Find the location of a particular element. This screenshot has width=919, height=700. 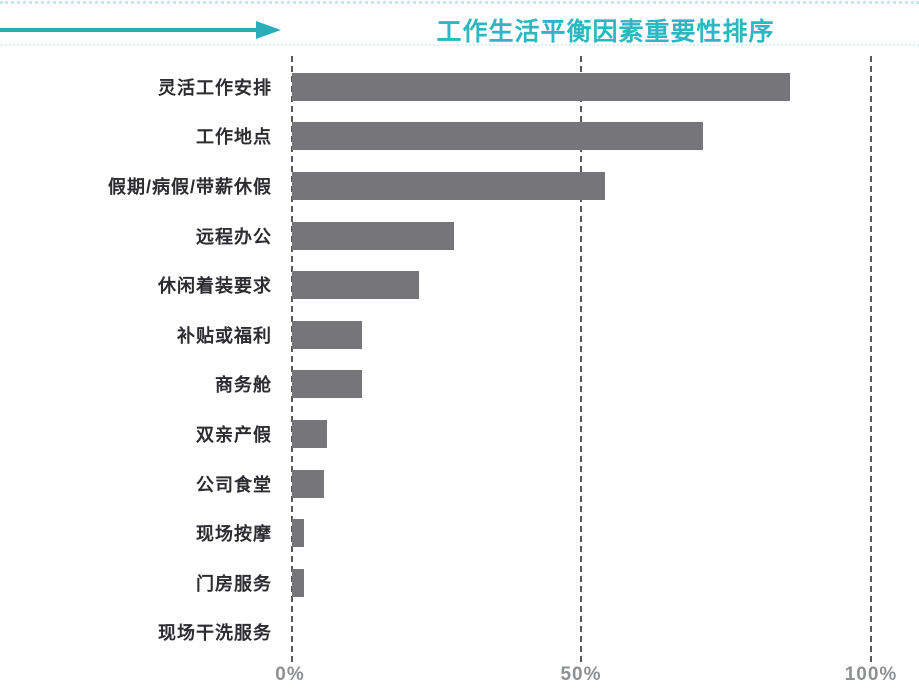

category-label: 现场按摩 is located at coordinates (234, 534).